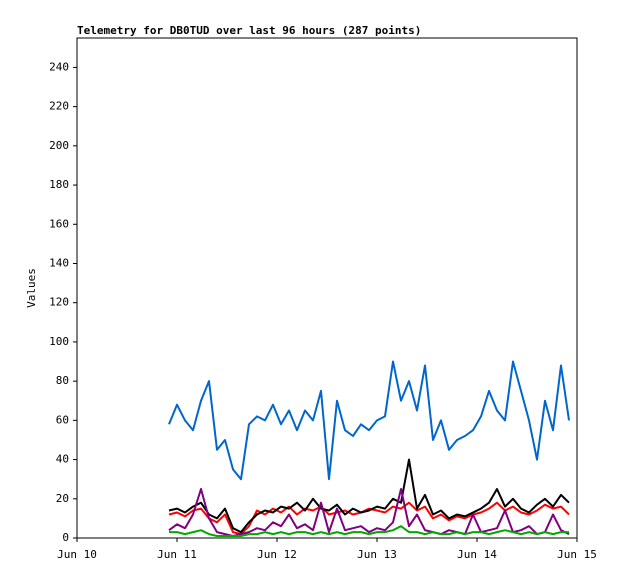 Image resolution: width=618 pixels, height=579 pixels. What do you see at coordinates (62, 459) in the screenshot?
I see `y-tick-label: 40` at bounding box center [62, 459].